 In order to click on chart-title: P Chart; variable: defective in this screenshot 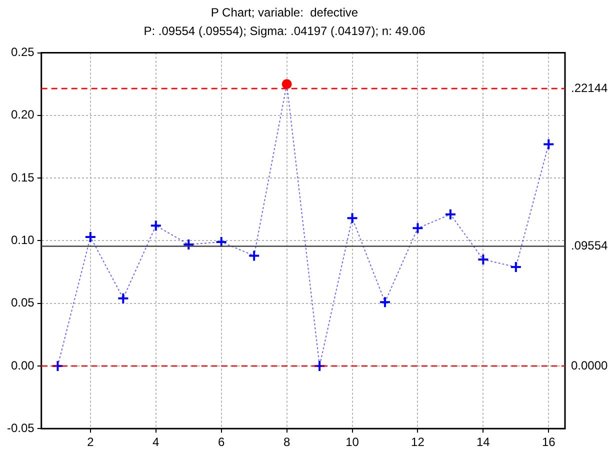, I will do `click(284, 13)`.